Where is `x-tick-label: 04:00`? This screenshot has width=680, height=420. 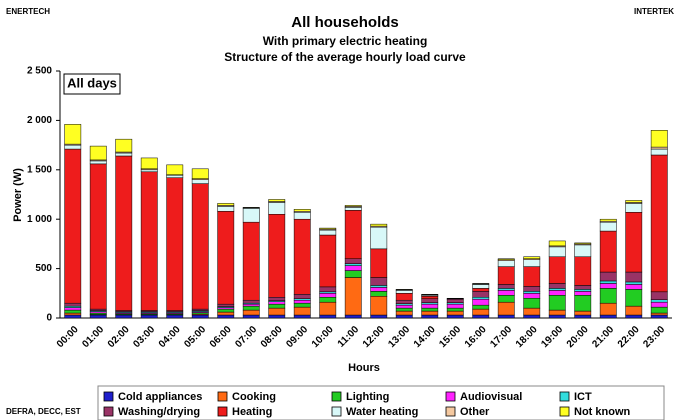 x-tick-label: 04:00 is located at coordinates (170, 337).